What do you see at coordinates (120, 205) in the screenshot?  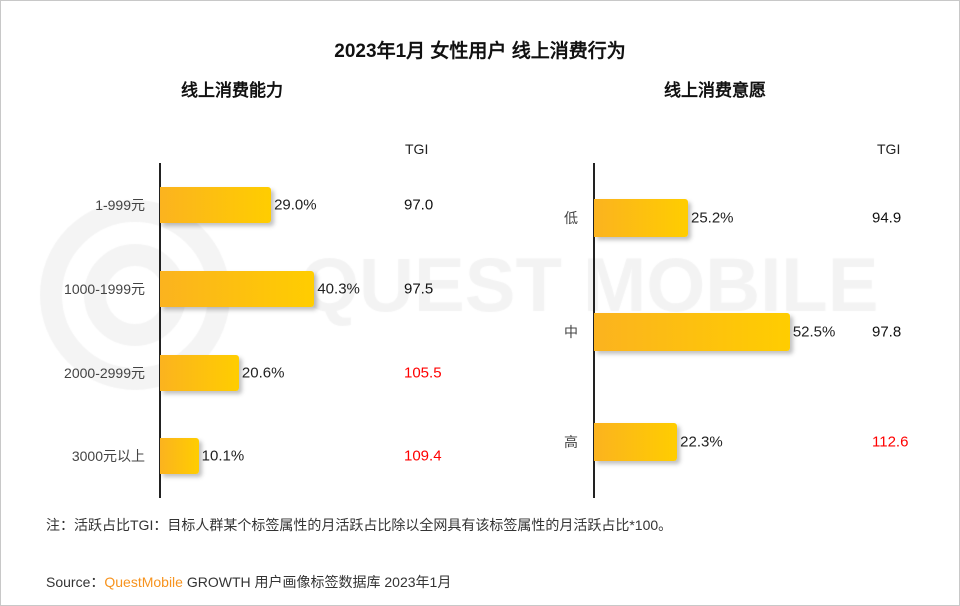 I see `category-label: 1-999元` at bounding box center [120, 205].